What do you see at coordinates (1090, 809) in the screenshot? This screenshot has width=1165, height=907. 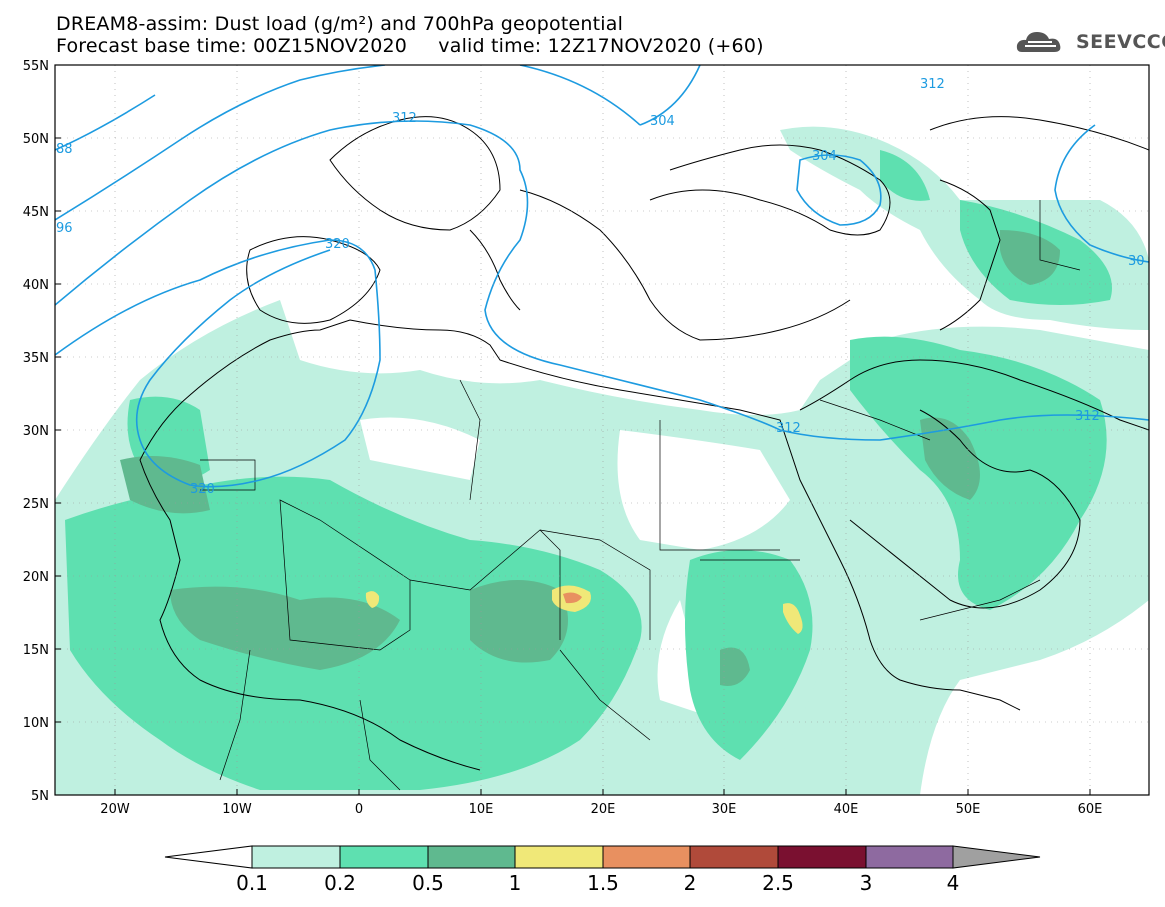 I see `lon-label: 60E` at bounding box center [1090, 809].